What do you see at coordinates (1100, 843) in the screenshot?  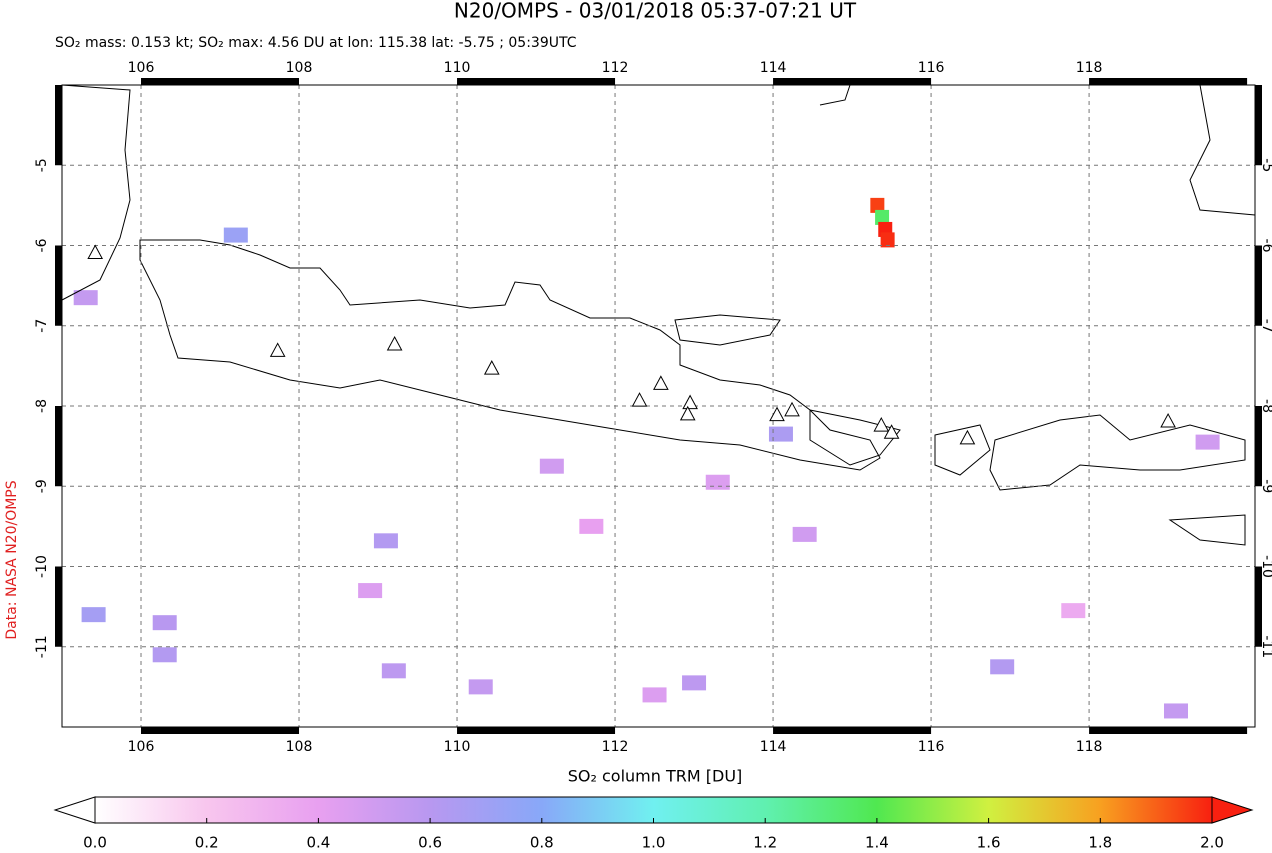 I see `colorbar-tick-label: 1.8` at bounding box center [1100, 843].